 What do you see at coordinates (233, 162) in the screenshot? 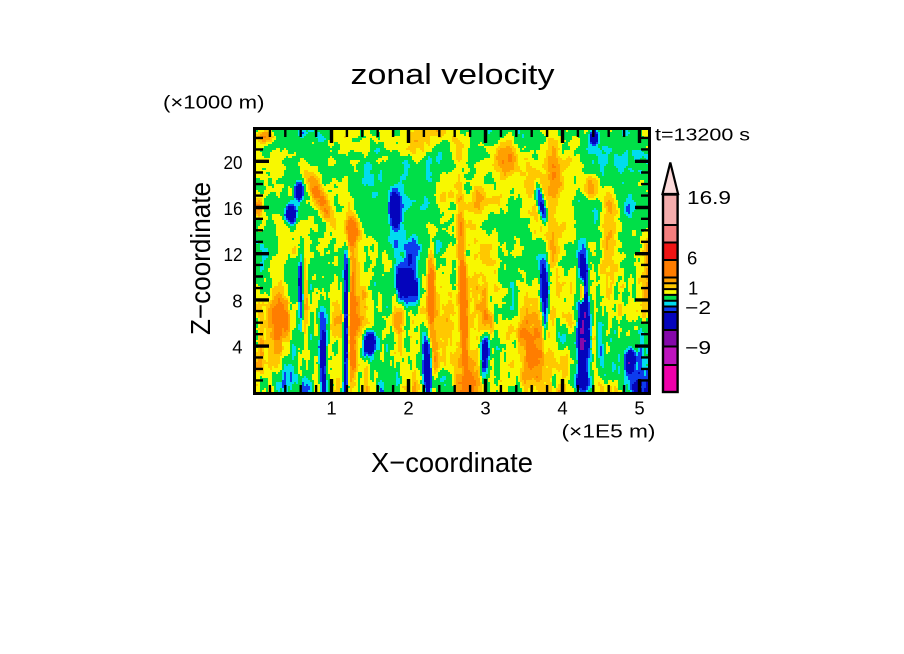
I see `svg-text: 20` at bounding box center [233, 162].